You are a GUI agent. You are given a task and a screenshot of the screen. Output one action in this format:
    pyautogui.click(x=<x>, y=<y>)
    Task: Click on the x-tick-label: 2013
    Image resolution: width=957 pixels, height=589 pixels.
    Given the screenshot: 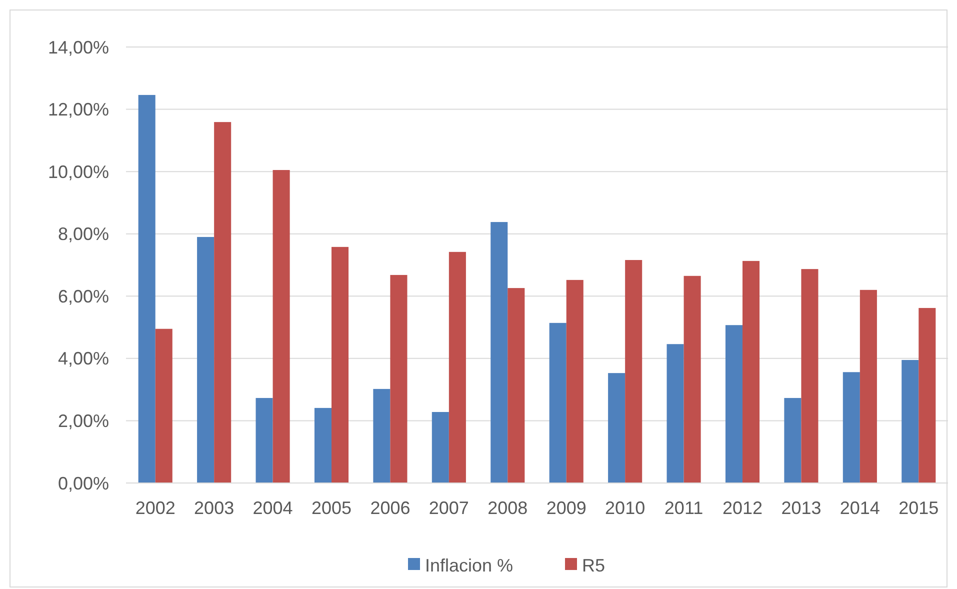 What is the action you would take?
    pyautogui.click(x=801, y=508)
    